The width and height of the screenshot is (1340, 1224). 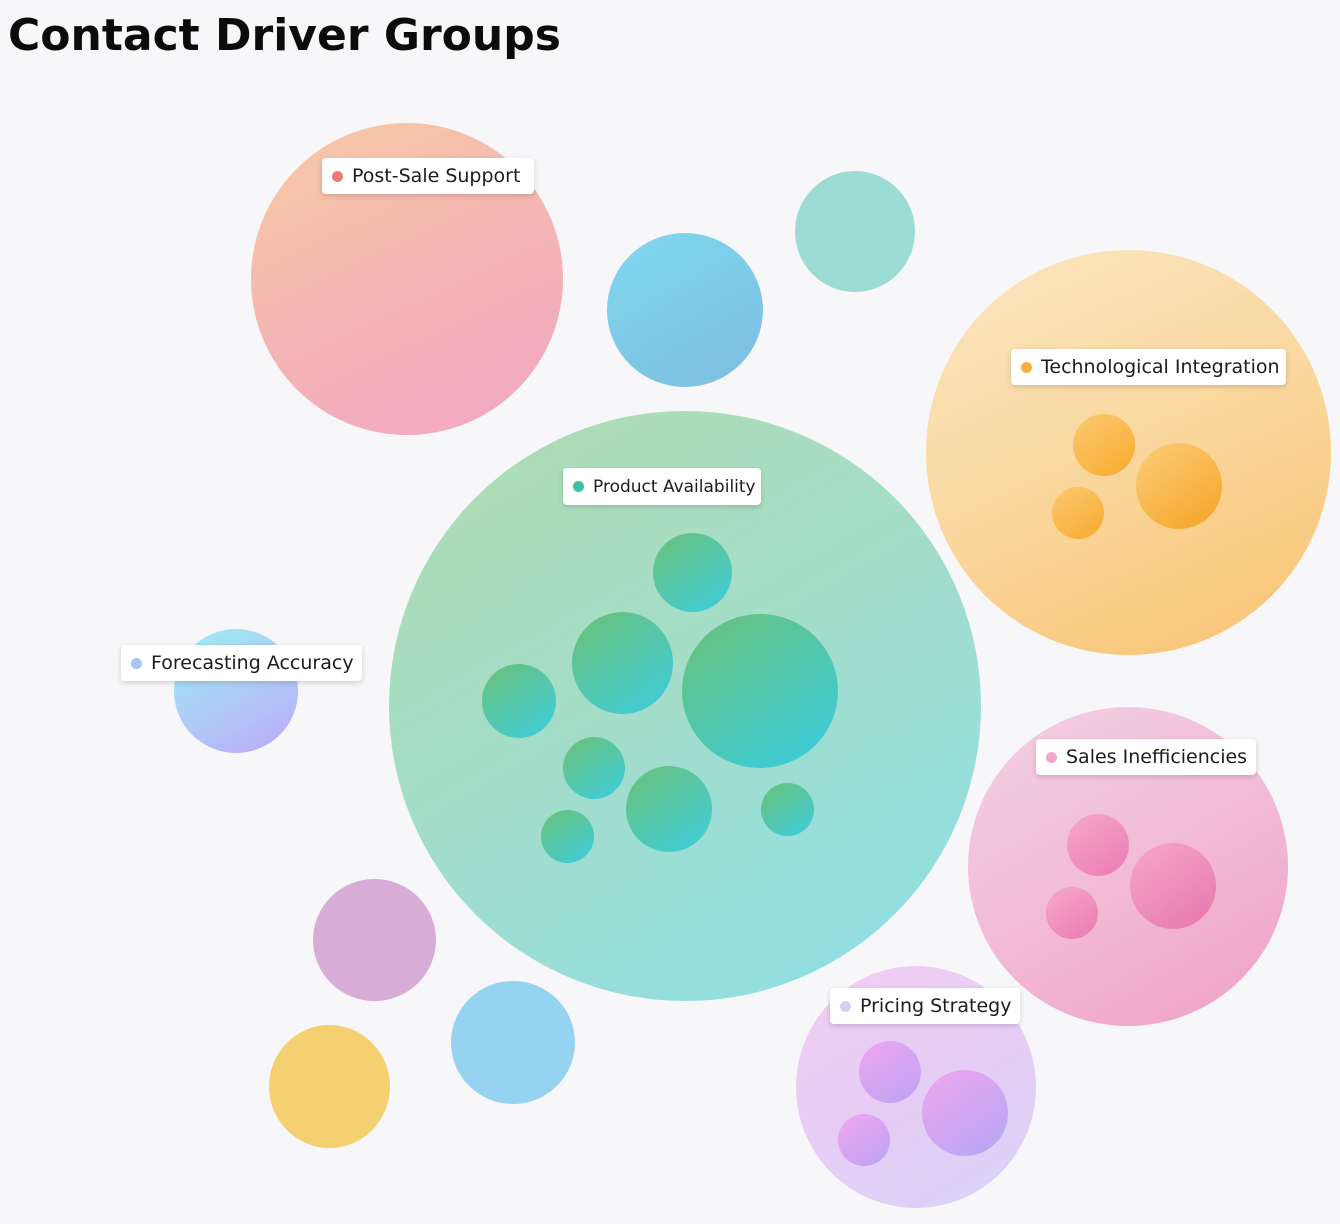 What do you see at coordinates (1157, 757) in the screenshot?
I see `group-label-text: Sales Inefficiencies` at bounding box center [1157, 757].